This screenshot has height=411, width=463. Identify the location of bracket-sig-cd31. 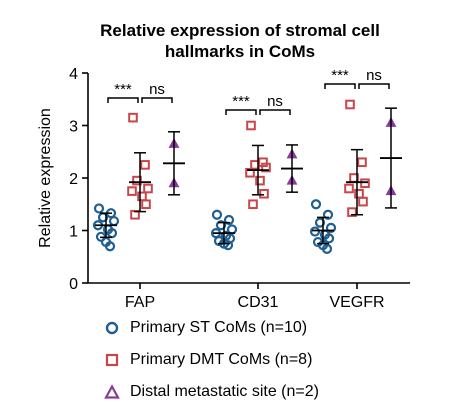
(241, 112).